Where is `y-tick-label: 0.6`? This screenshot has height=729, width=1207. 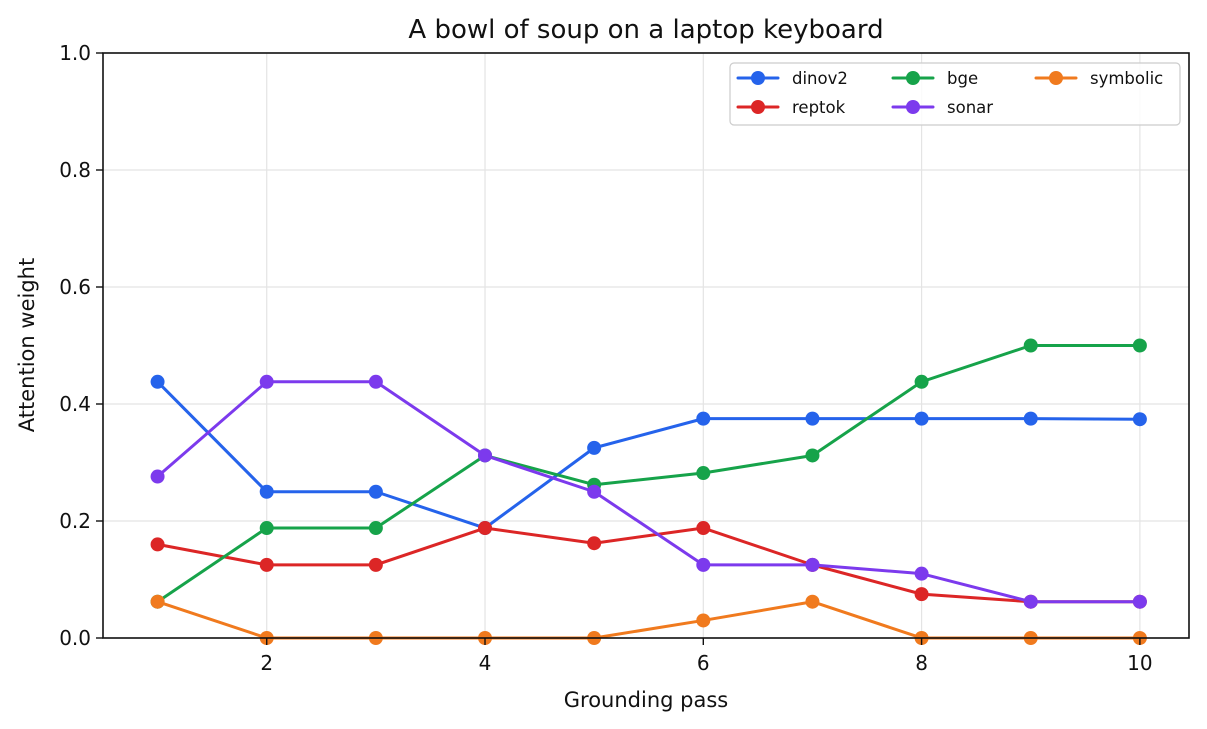
y-tick-label: 0.6 is located at coordinates (75, 287).